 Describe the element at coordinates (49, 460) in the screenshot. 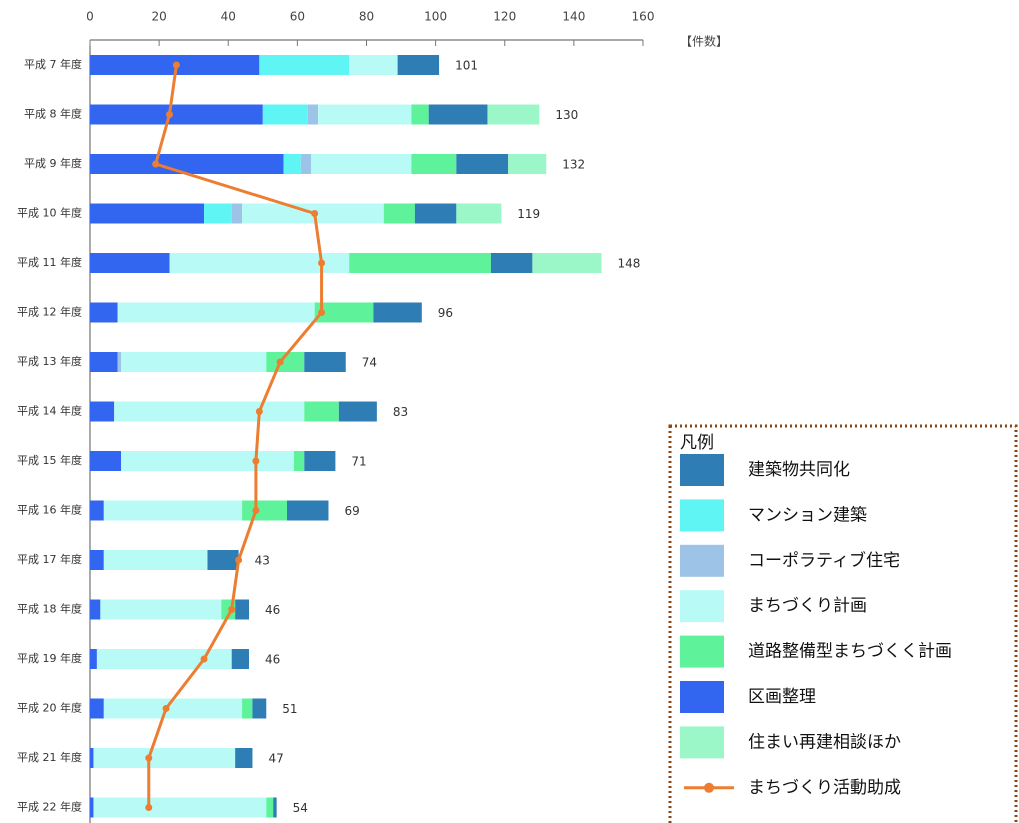

I see `category-label: 平成 15 年度` at that location.